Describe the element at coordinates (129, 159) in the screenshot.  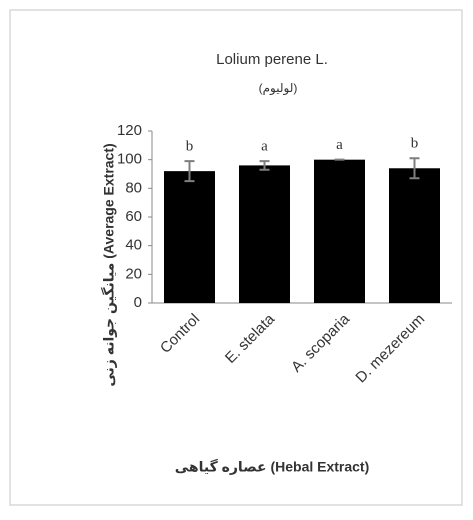
I see `y-tick-label: 100` at that location.